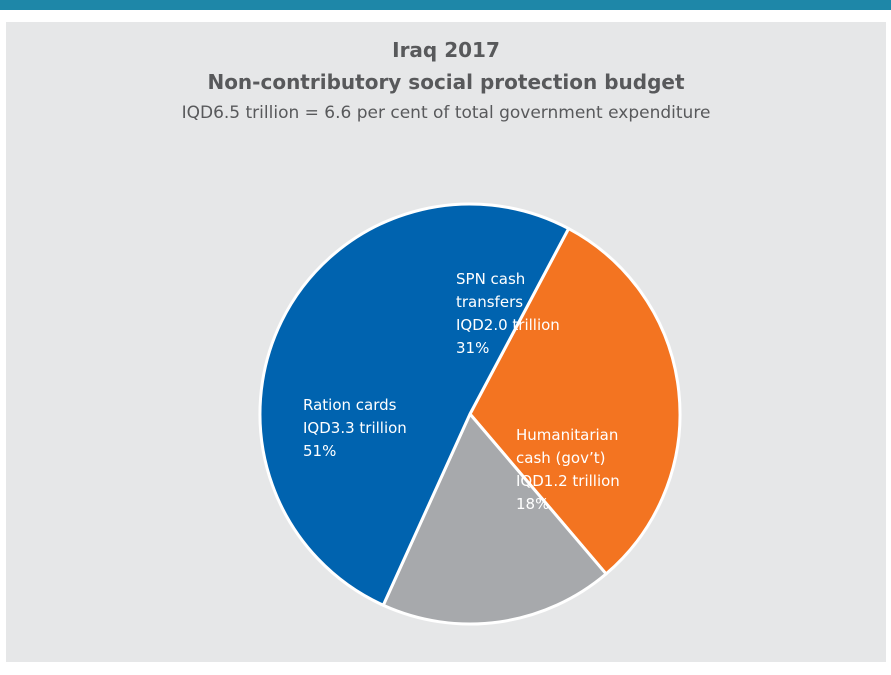  I want to click on slice-label-line: IQD3.3 trillion, so click(355, 428).